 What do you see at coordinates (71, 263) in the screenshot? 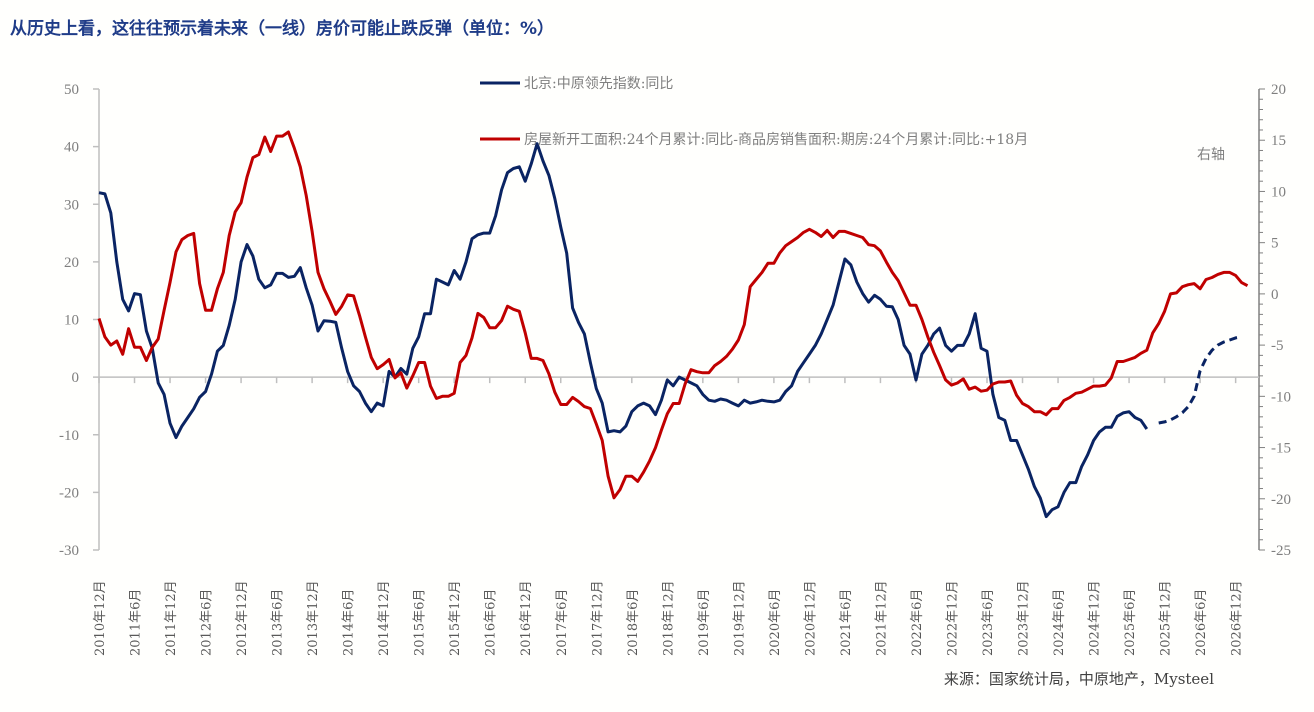
I see `left-tick-label: 20` at bounding box center [71, 263].